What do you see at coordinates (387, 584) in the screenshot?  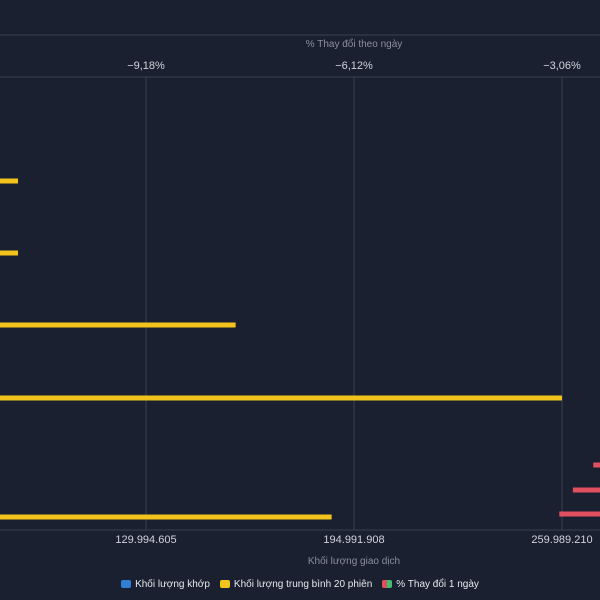 I see `legend-swatch-daily-change` at bounding box center [387, 584].